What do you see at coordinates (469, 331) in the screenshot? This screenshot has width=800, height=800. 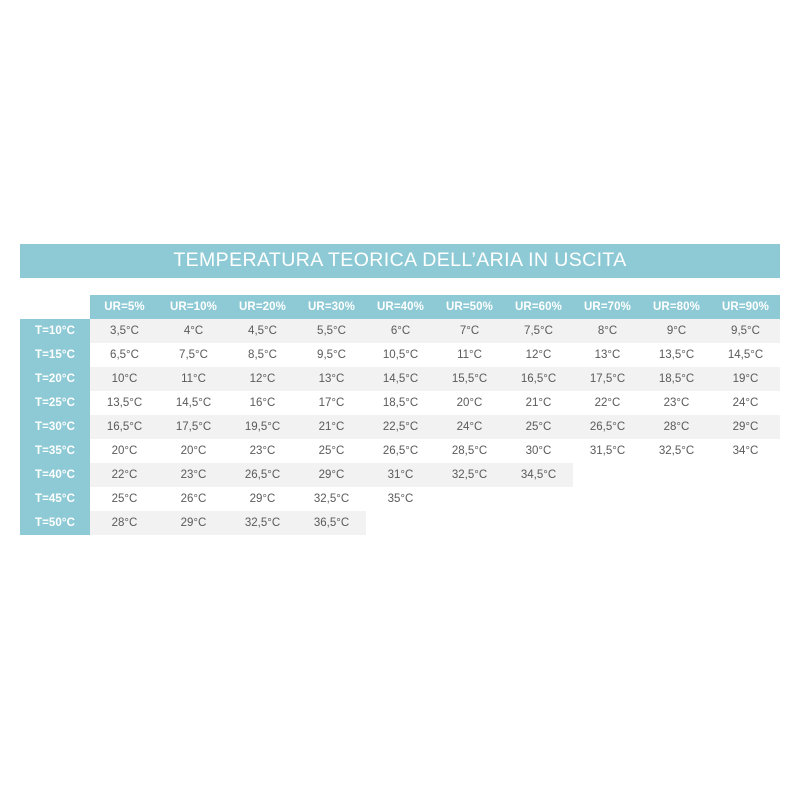 I see `data-cell: 7°C` at bounding box center [469, 331].